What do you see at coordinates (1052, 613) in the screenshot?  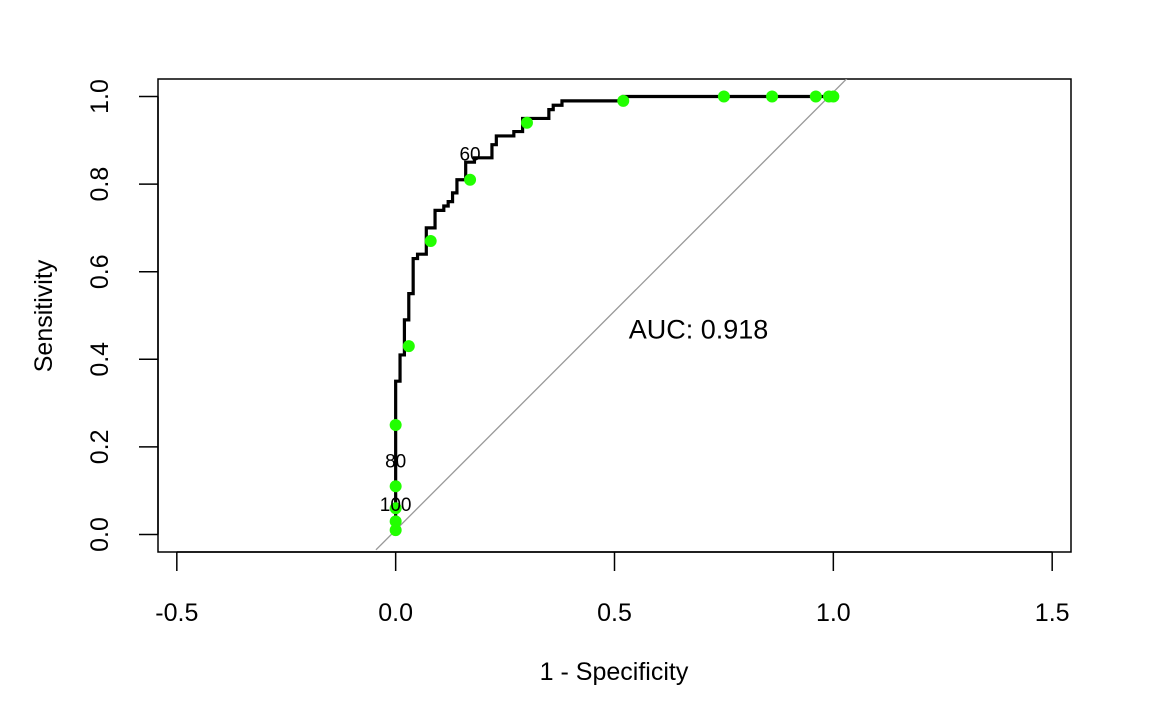 I see `x-tick-label: 1.5` at bounding box center [1052, 613].